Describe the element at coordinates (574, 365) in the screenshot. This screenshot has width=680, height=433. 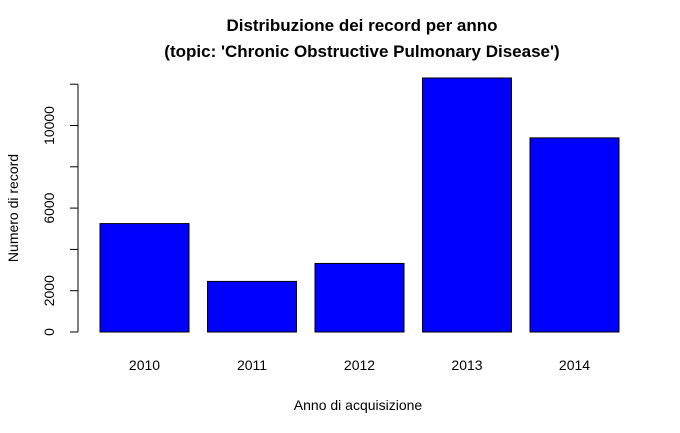
I see `x-tick-label: 2014` at that location.